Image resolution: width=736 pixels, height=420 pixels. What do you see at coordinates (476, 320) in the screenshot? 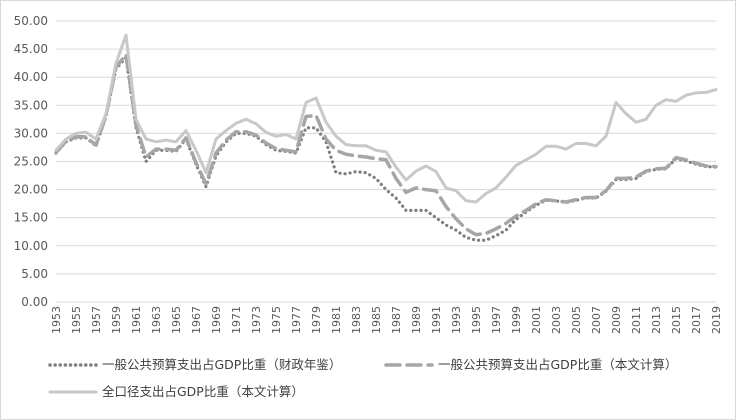
I see `x-tick-label: 1995` at bounding box center [476, 320].